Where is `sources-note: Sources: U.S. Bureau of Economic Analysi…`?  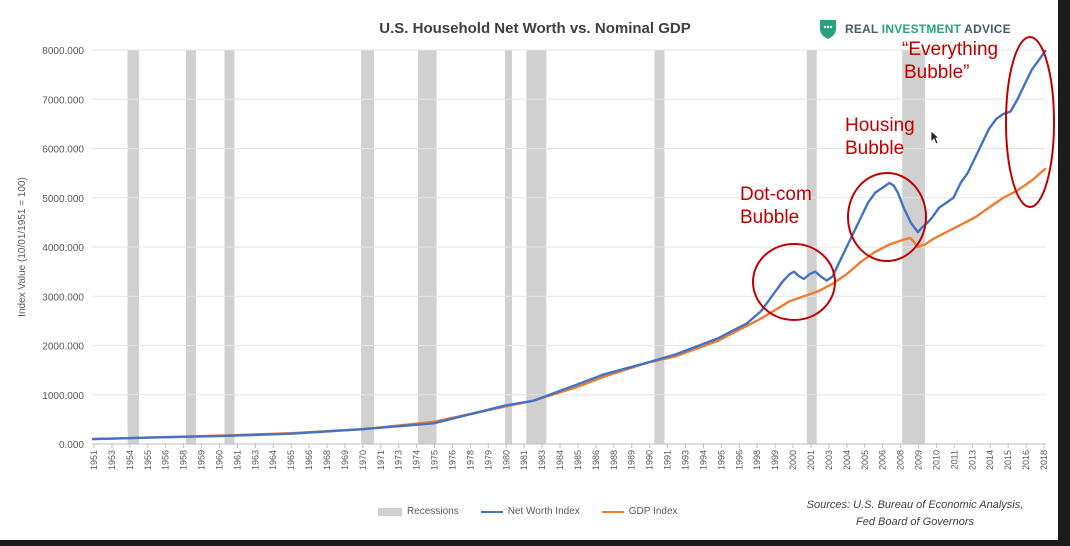
sources-note: Sources: U.S. Bureau of Economic Analysi… is located at coordinates (915, 514).